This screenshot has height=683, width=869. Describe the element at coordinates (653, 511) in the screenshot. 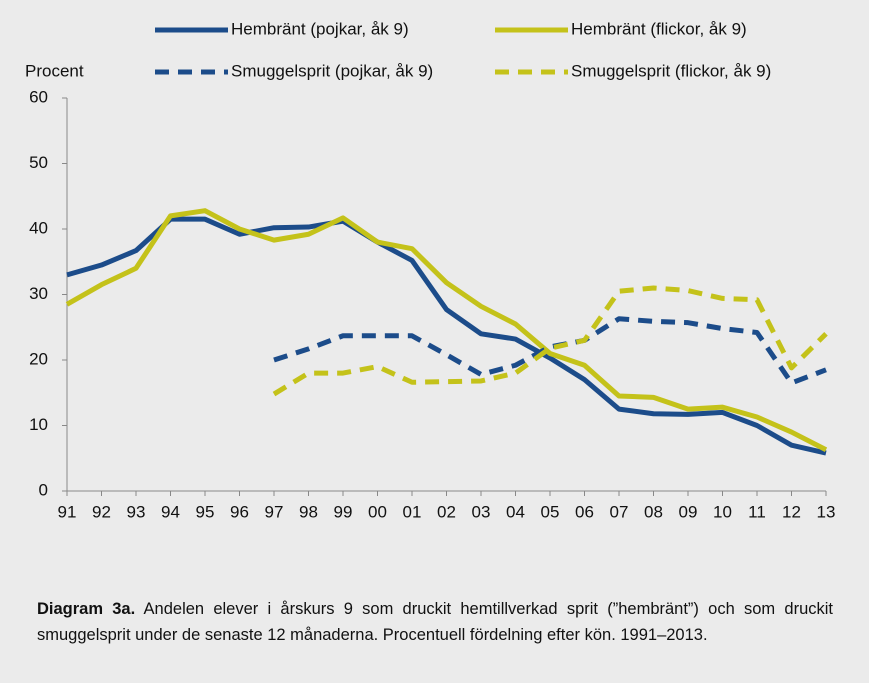

I see `x-tick-label: 08` at that location.